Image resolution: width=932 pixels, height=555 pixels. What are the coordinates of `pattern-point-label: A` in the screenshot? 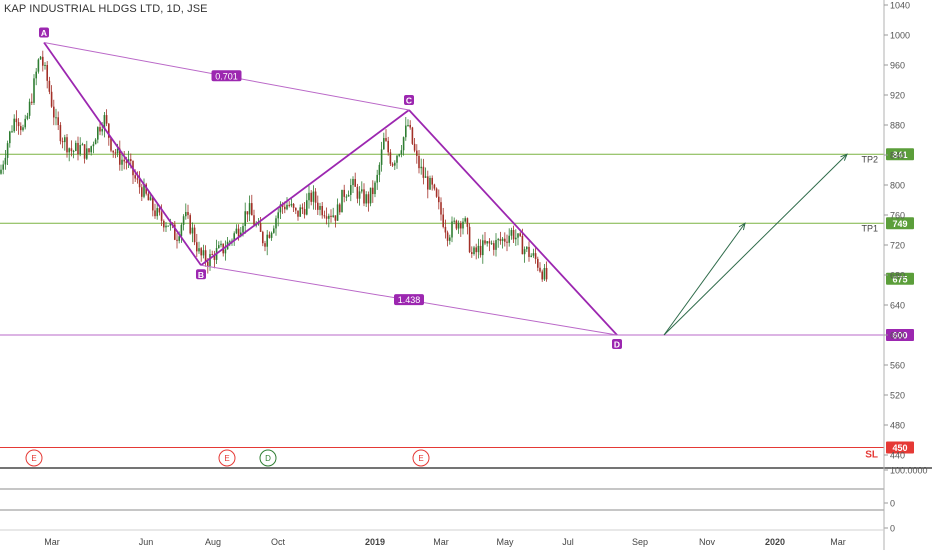 It's located at (44, 33).